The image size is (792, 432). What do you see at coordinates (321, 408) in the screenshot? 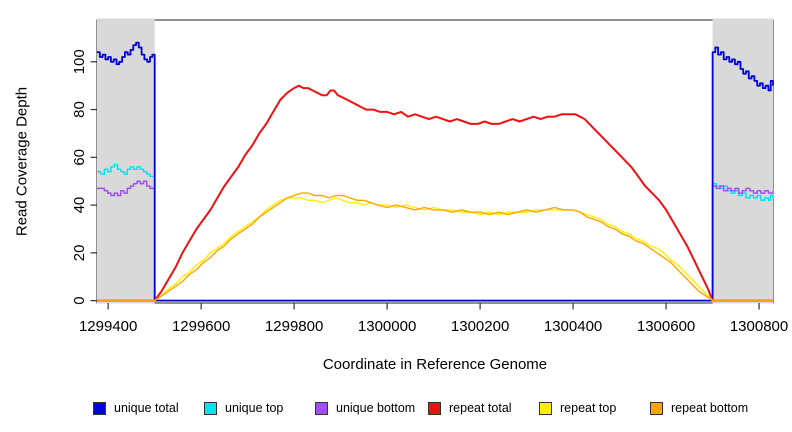
I see `legend-swatch-unique-bottom` at bounding box center [321, 408].